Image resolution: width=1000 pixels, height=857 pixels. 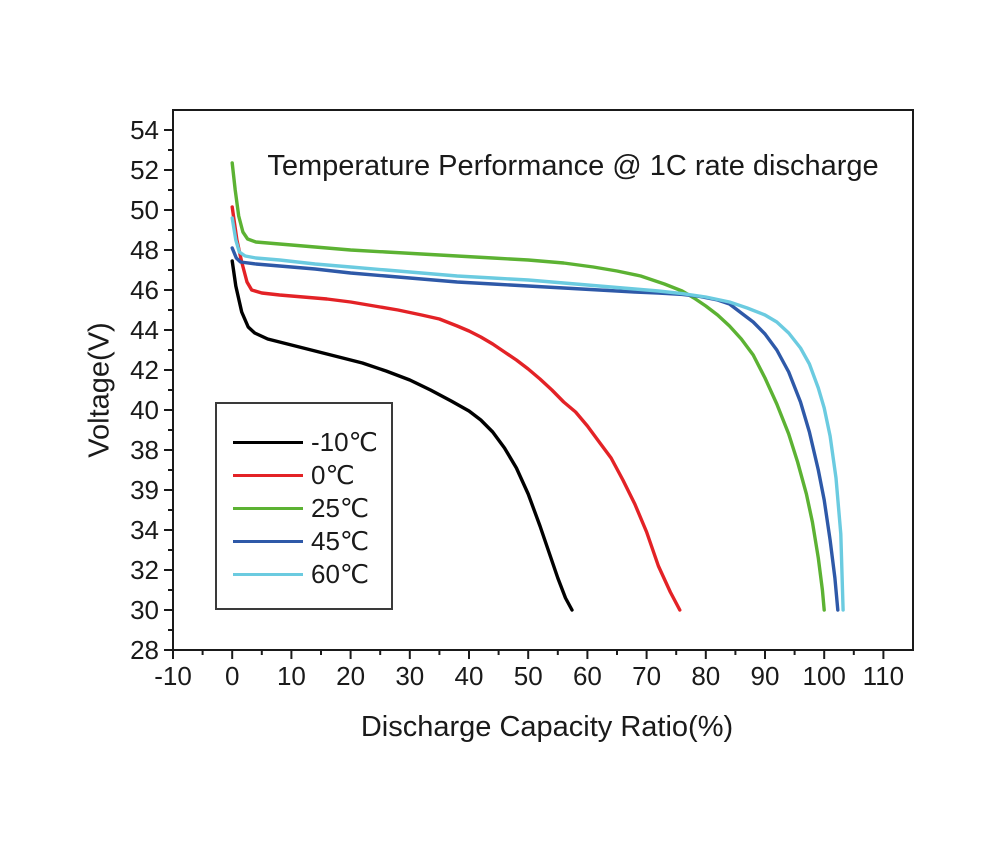 I want to click on y-axis-title: Voltage(V), so click(x=99, y=390).